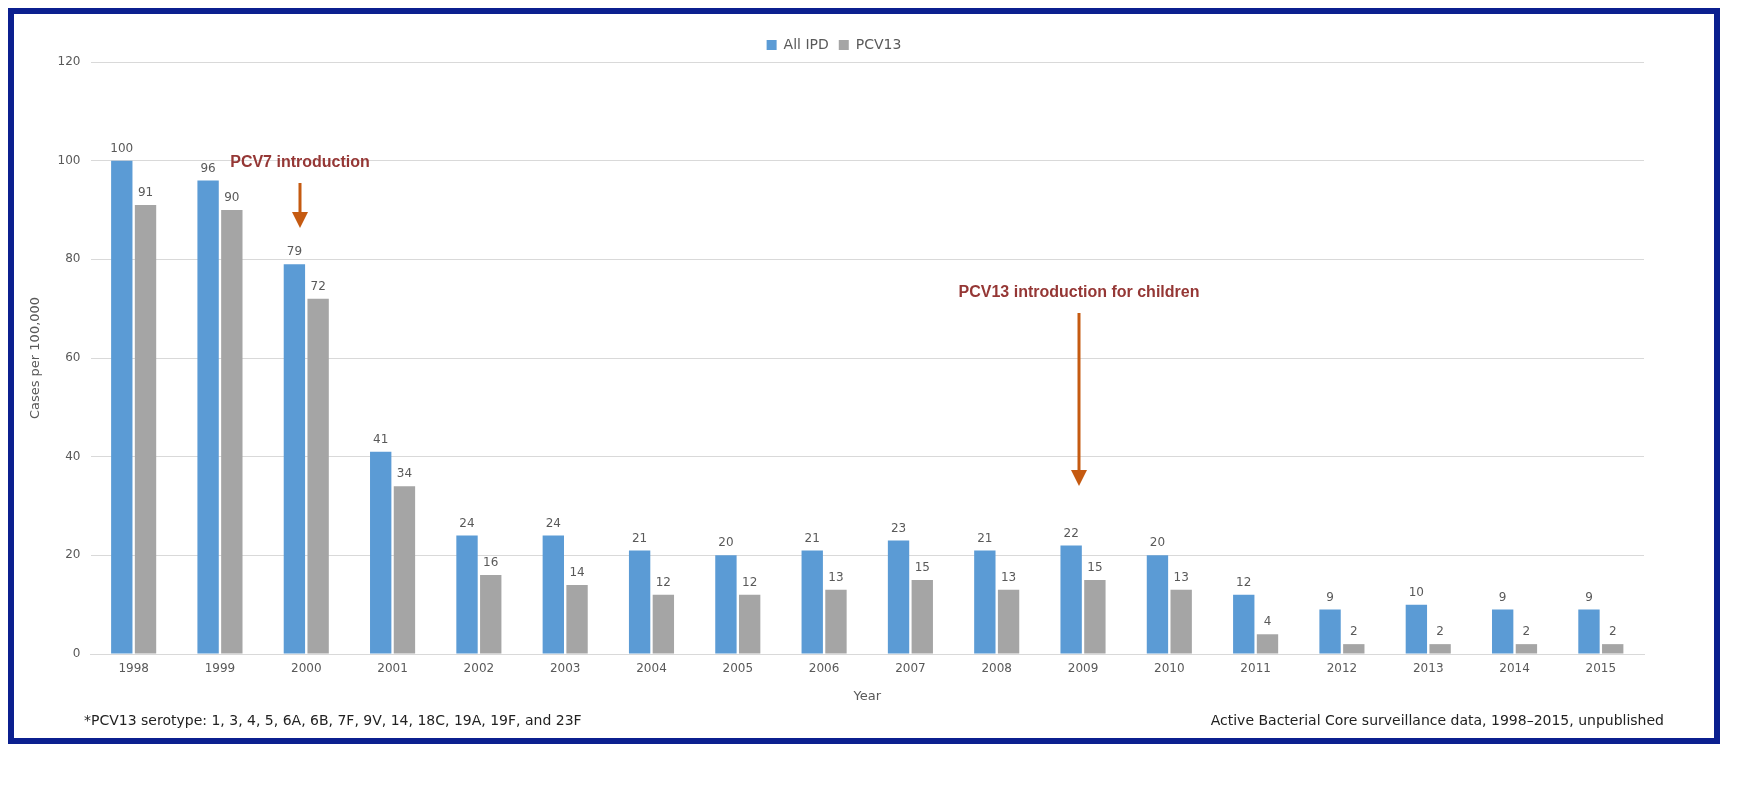 The width and height of the screenshot is (1738, 791). What do you see at coordinates (824, 668) in the screenshot?
I see `x-tick-label: 2006` at bounding box center [824, 668].